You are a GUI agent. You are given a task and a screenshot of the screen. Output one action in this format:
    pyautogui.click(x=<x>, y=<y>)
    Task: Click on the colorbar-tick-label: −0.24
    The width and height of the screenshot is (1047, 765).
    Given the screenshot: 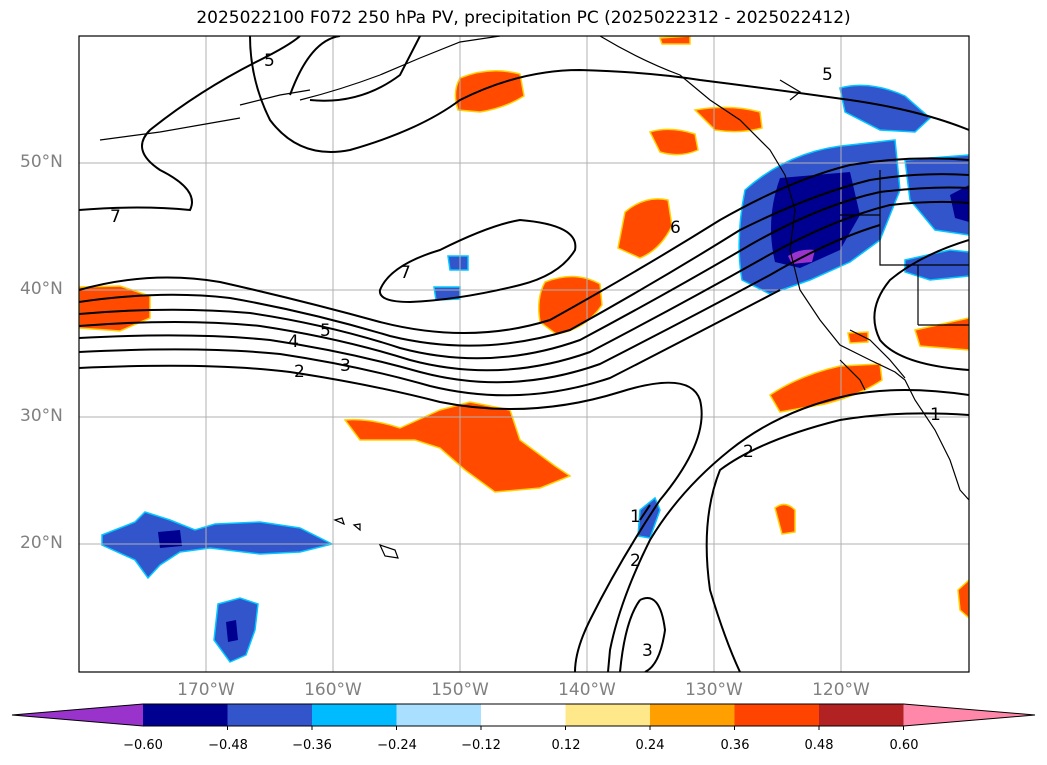 What is the action you would take?
    pyautogui.click(x=397, y=745)
    